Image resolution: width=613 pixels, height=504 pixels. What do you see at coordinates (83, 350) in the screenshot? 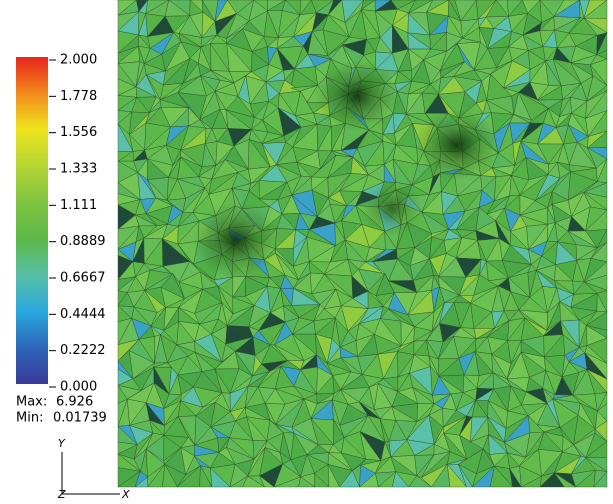
I see `tick-label: 0.2222` at bounding box center [83, 350].